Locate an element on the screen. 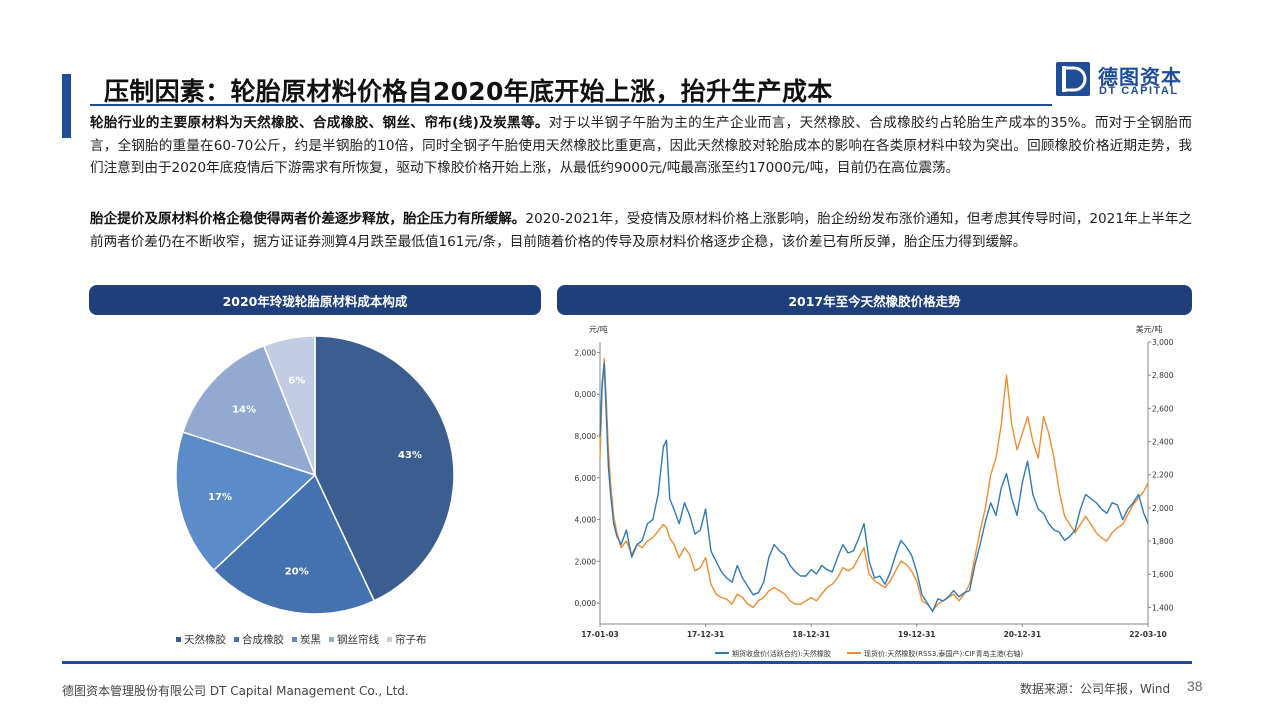 The height and width of the screenshot is (720, 1280). right-tick-label: 2,600 is located at coordinates (1163, 408).